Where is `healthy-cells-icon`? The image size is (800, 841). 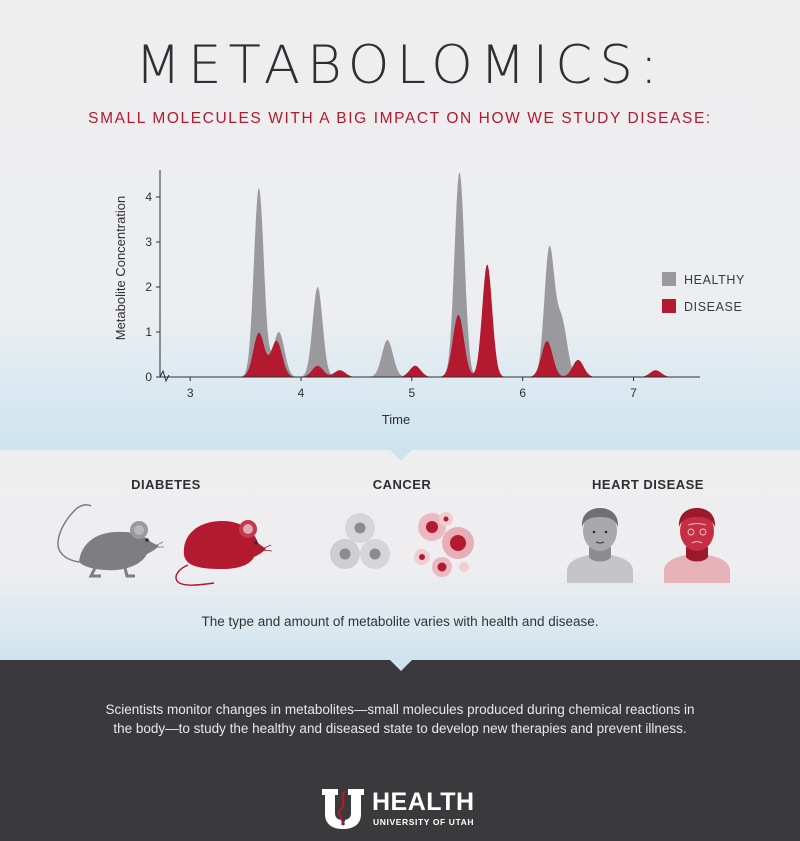
healthy-cells-icon is located at coordinates (360, 541).